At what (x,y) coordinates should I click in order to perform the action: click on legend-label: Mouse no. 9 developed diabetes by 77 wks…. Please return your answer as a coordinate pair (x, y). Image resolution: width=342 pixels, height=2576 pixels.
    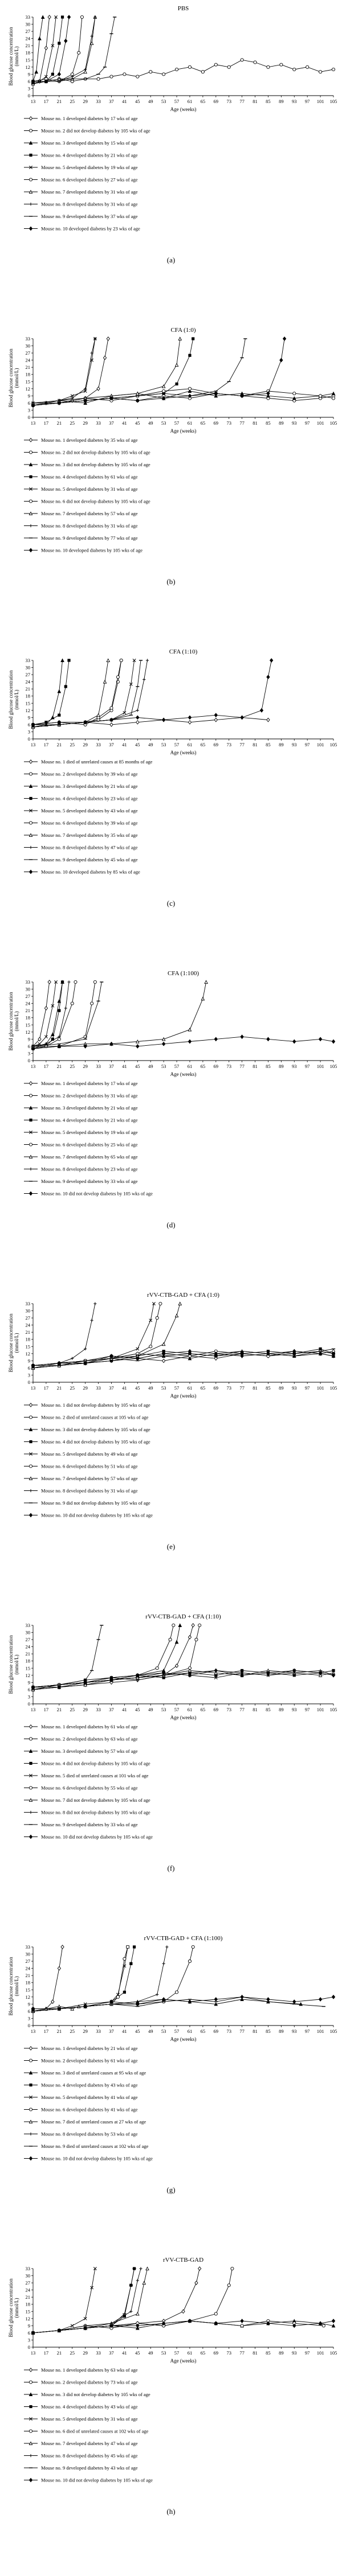
    Looking at the image, I should click on (89, 538).